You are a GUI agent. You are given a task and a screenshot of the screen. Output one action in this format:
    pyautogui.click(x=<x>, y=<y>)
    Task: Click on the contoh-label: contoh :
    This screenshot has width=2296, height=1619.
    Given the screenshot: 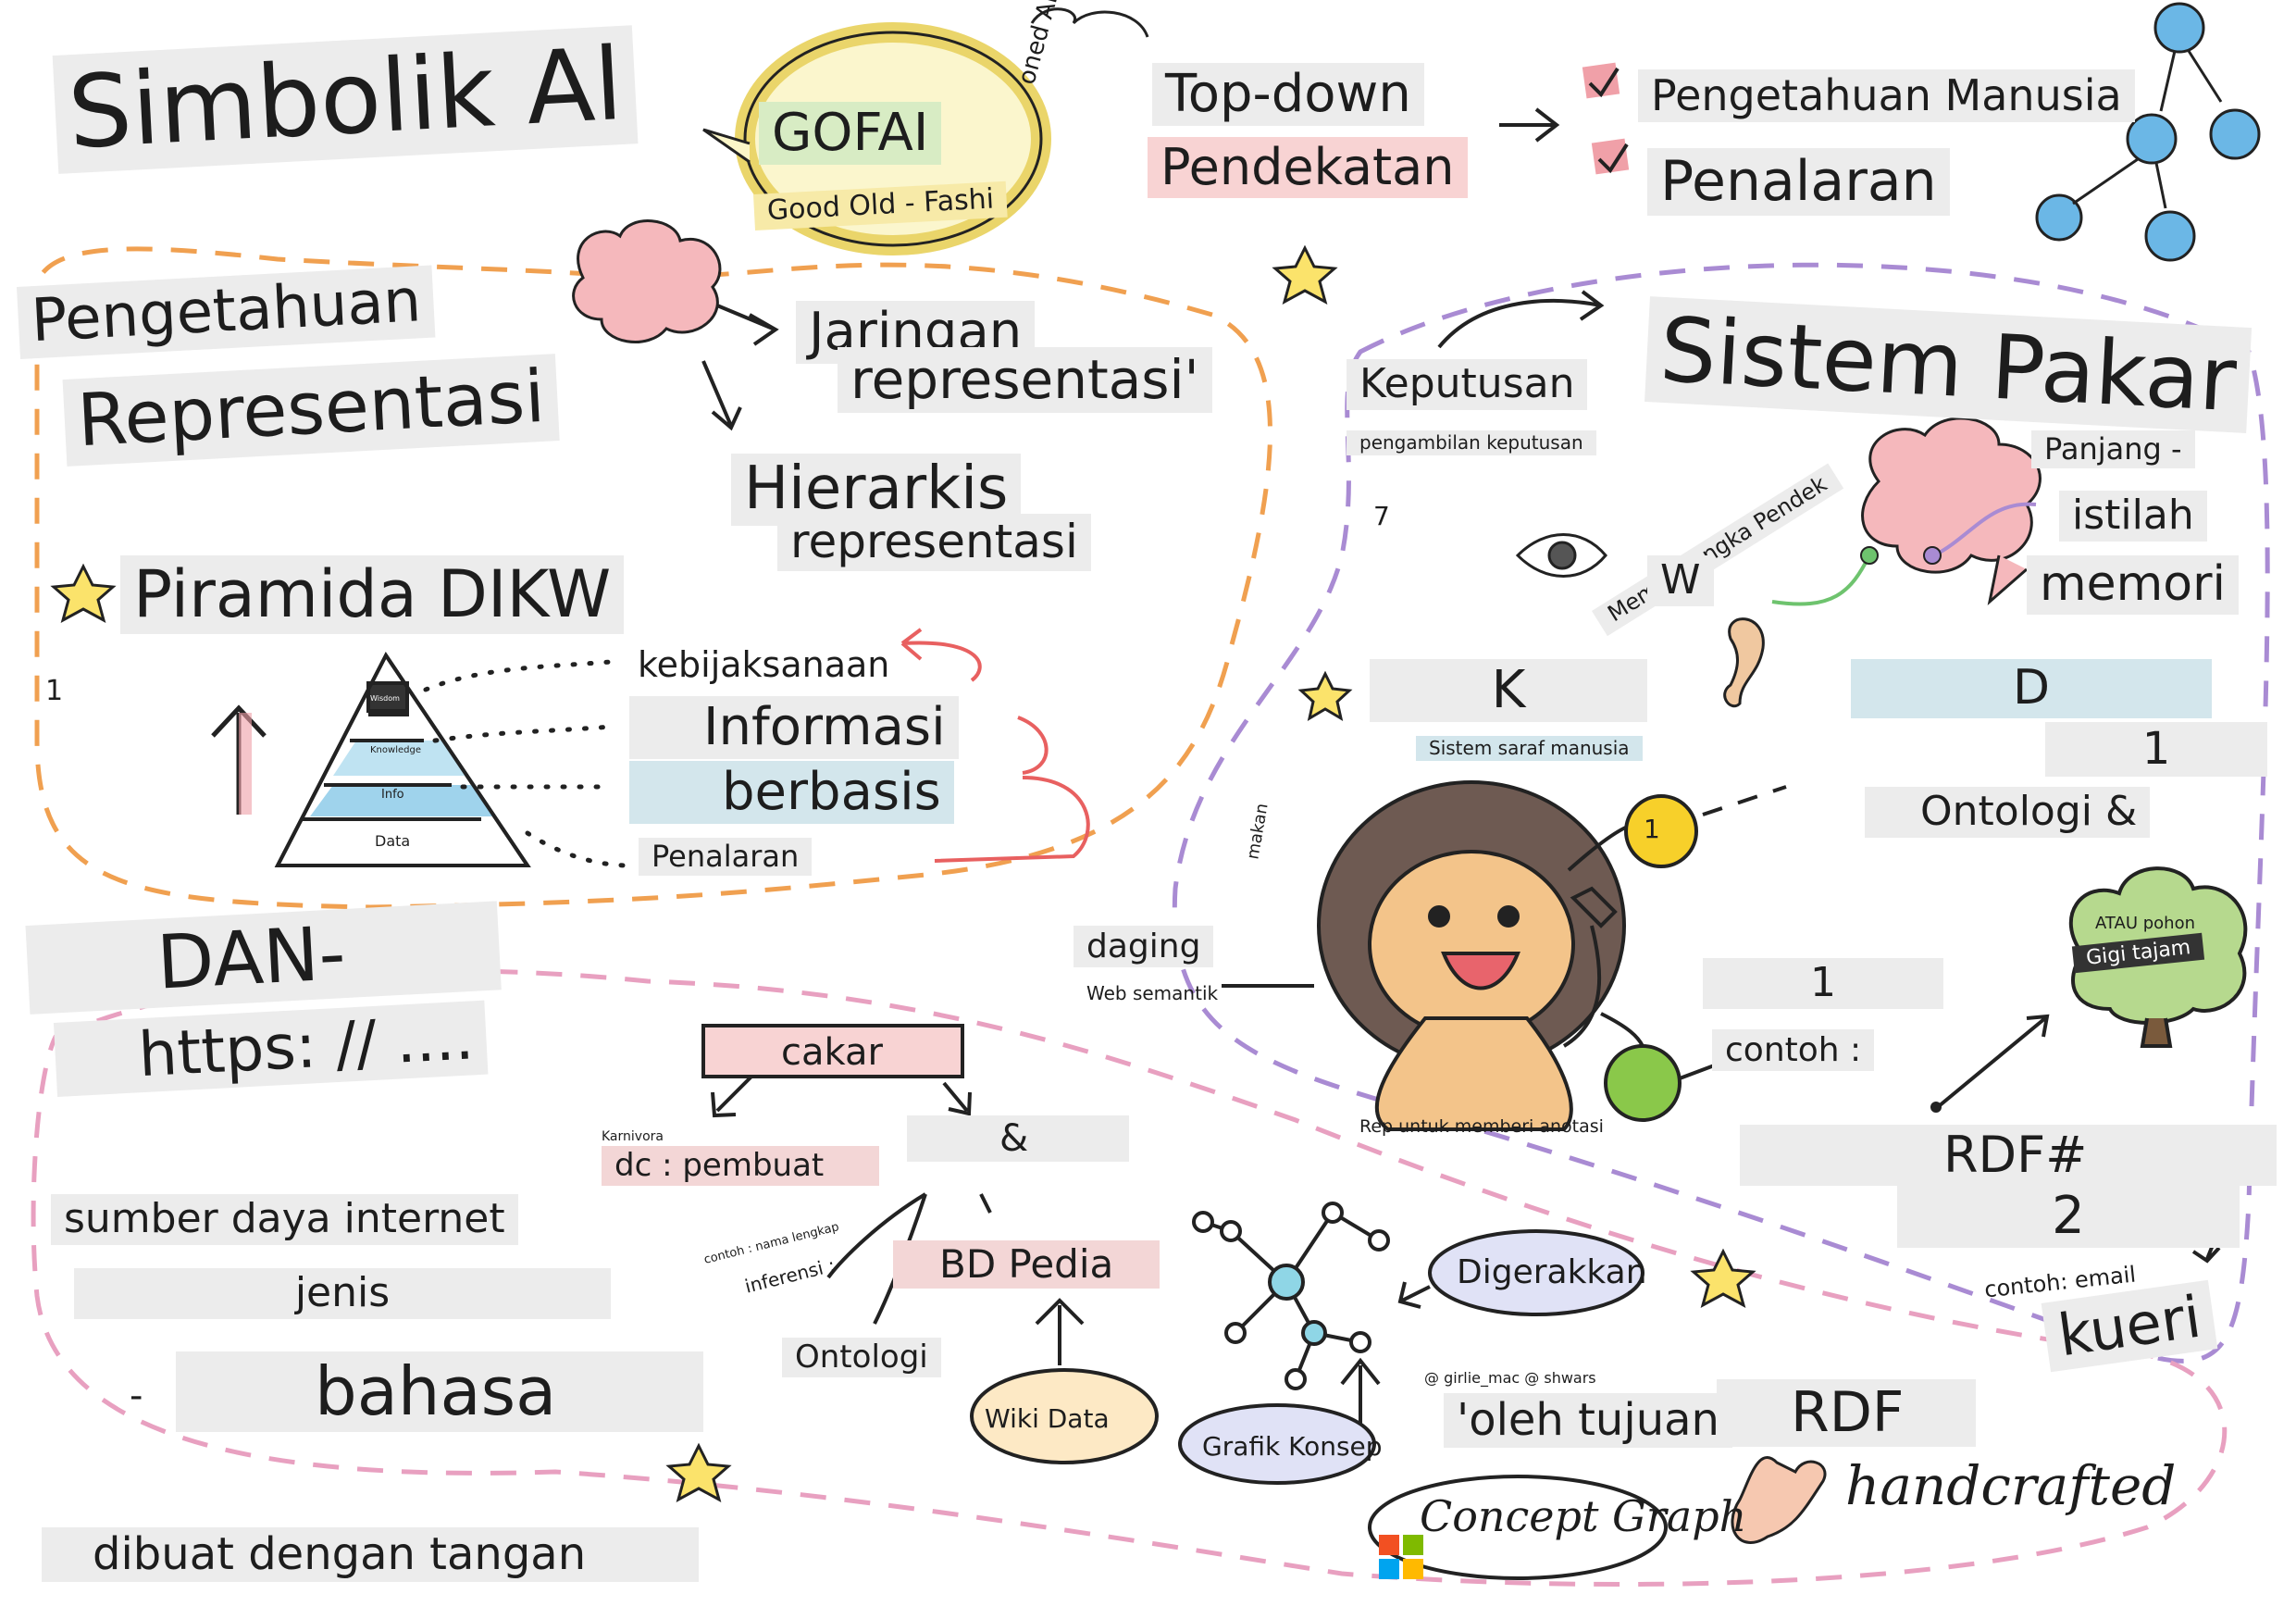 What is the action you would take?
    pyautogui.click(x=1794, y=1051)
    